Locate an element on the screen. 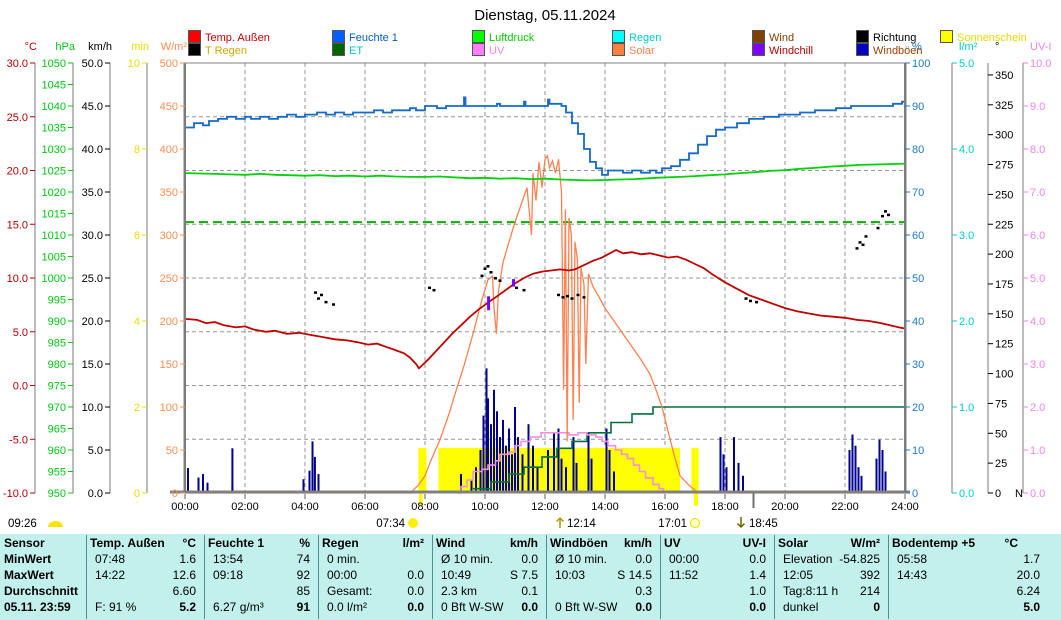 This screenshot has width=1061, height=620. tick-label: 40 is located at coordinates (918, 322).